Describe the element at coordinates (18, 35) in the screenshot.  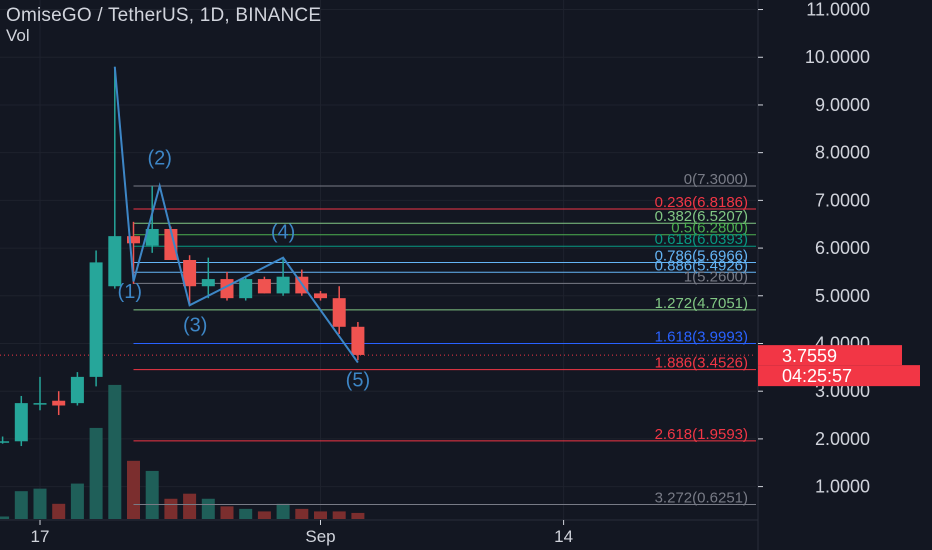
I see `volume-indicator-label: Vol` at that location.